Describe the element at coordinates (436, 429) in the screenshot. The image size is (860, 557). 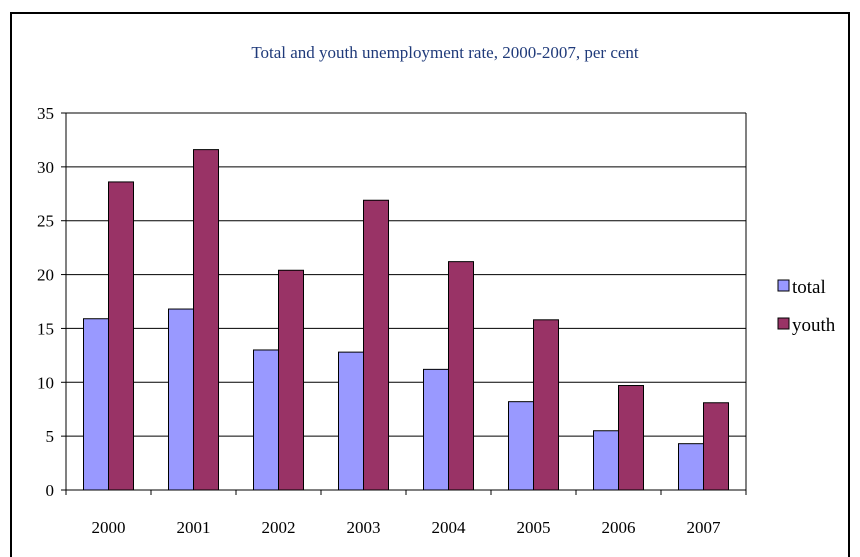
I see `bar-total-2004` at that location.